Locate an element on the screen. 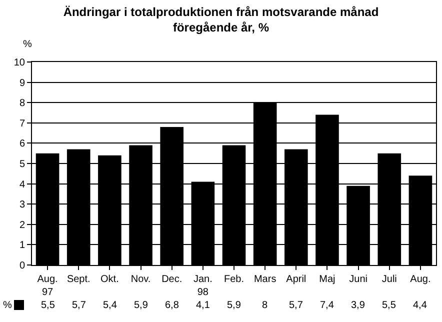 This screenshot has width=442, height=322. y-tick-label: 7 is located at coordinates (22, 124).